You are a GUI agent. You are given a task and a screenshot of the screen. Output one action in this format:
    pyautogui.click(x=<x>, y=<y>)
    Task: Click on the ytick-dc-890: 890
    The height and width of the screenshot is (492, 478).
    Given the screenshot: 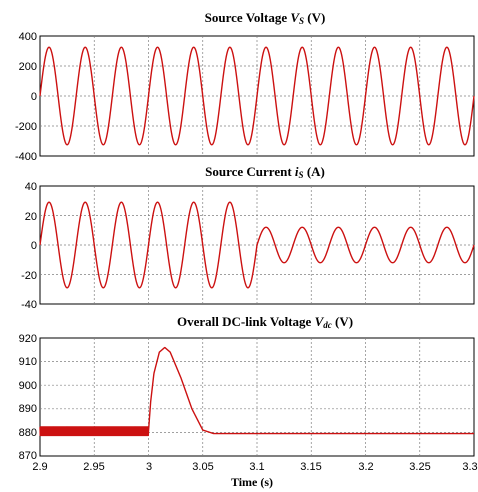 What is the action you would take?
    pyautogui.click(x=28, y=409)
    